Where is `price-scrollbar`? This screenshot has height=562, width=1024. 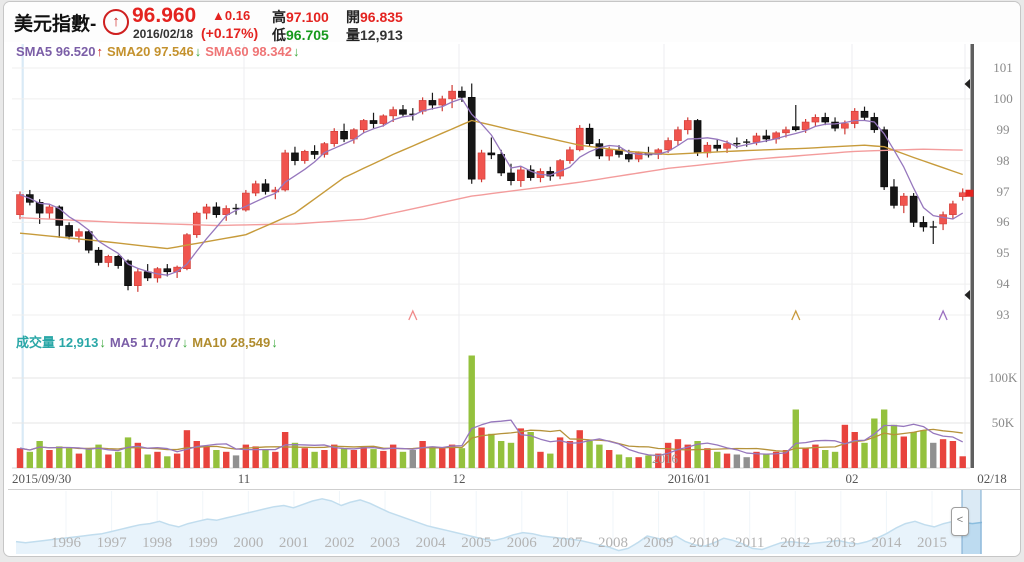 price-scrollbar is located at coordinates (972, 256).